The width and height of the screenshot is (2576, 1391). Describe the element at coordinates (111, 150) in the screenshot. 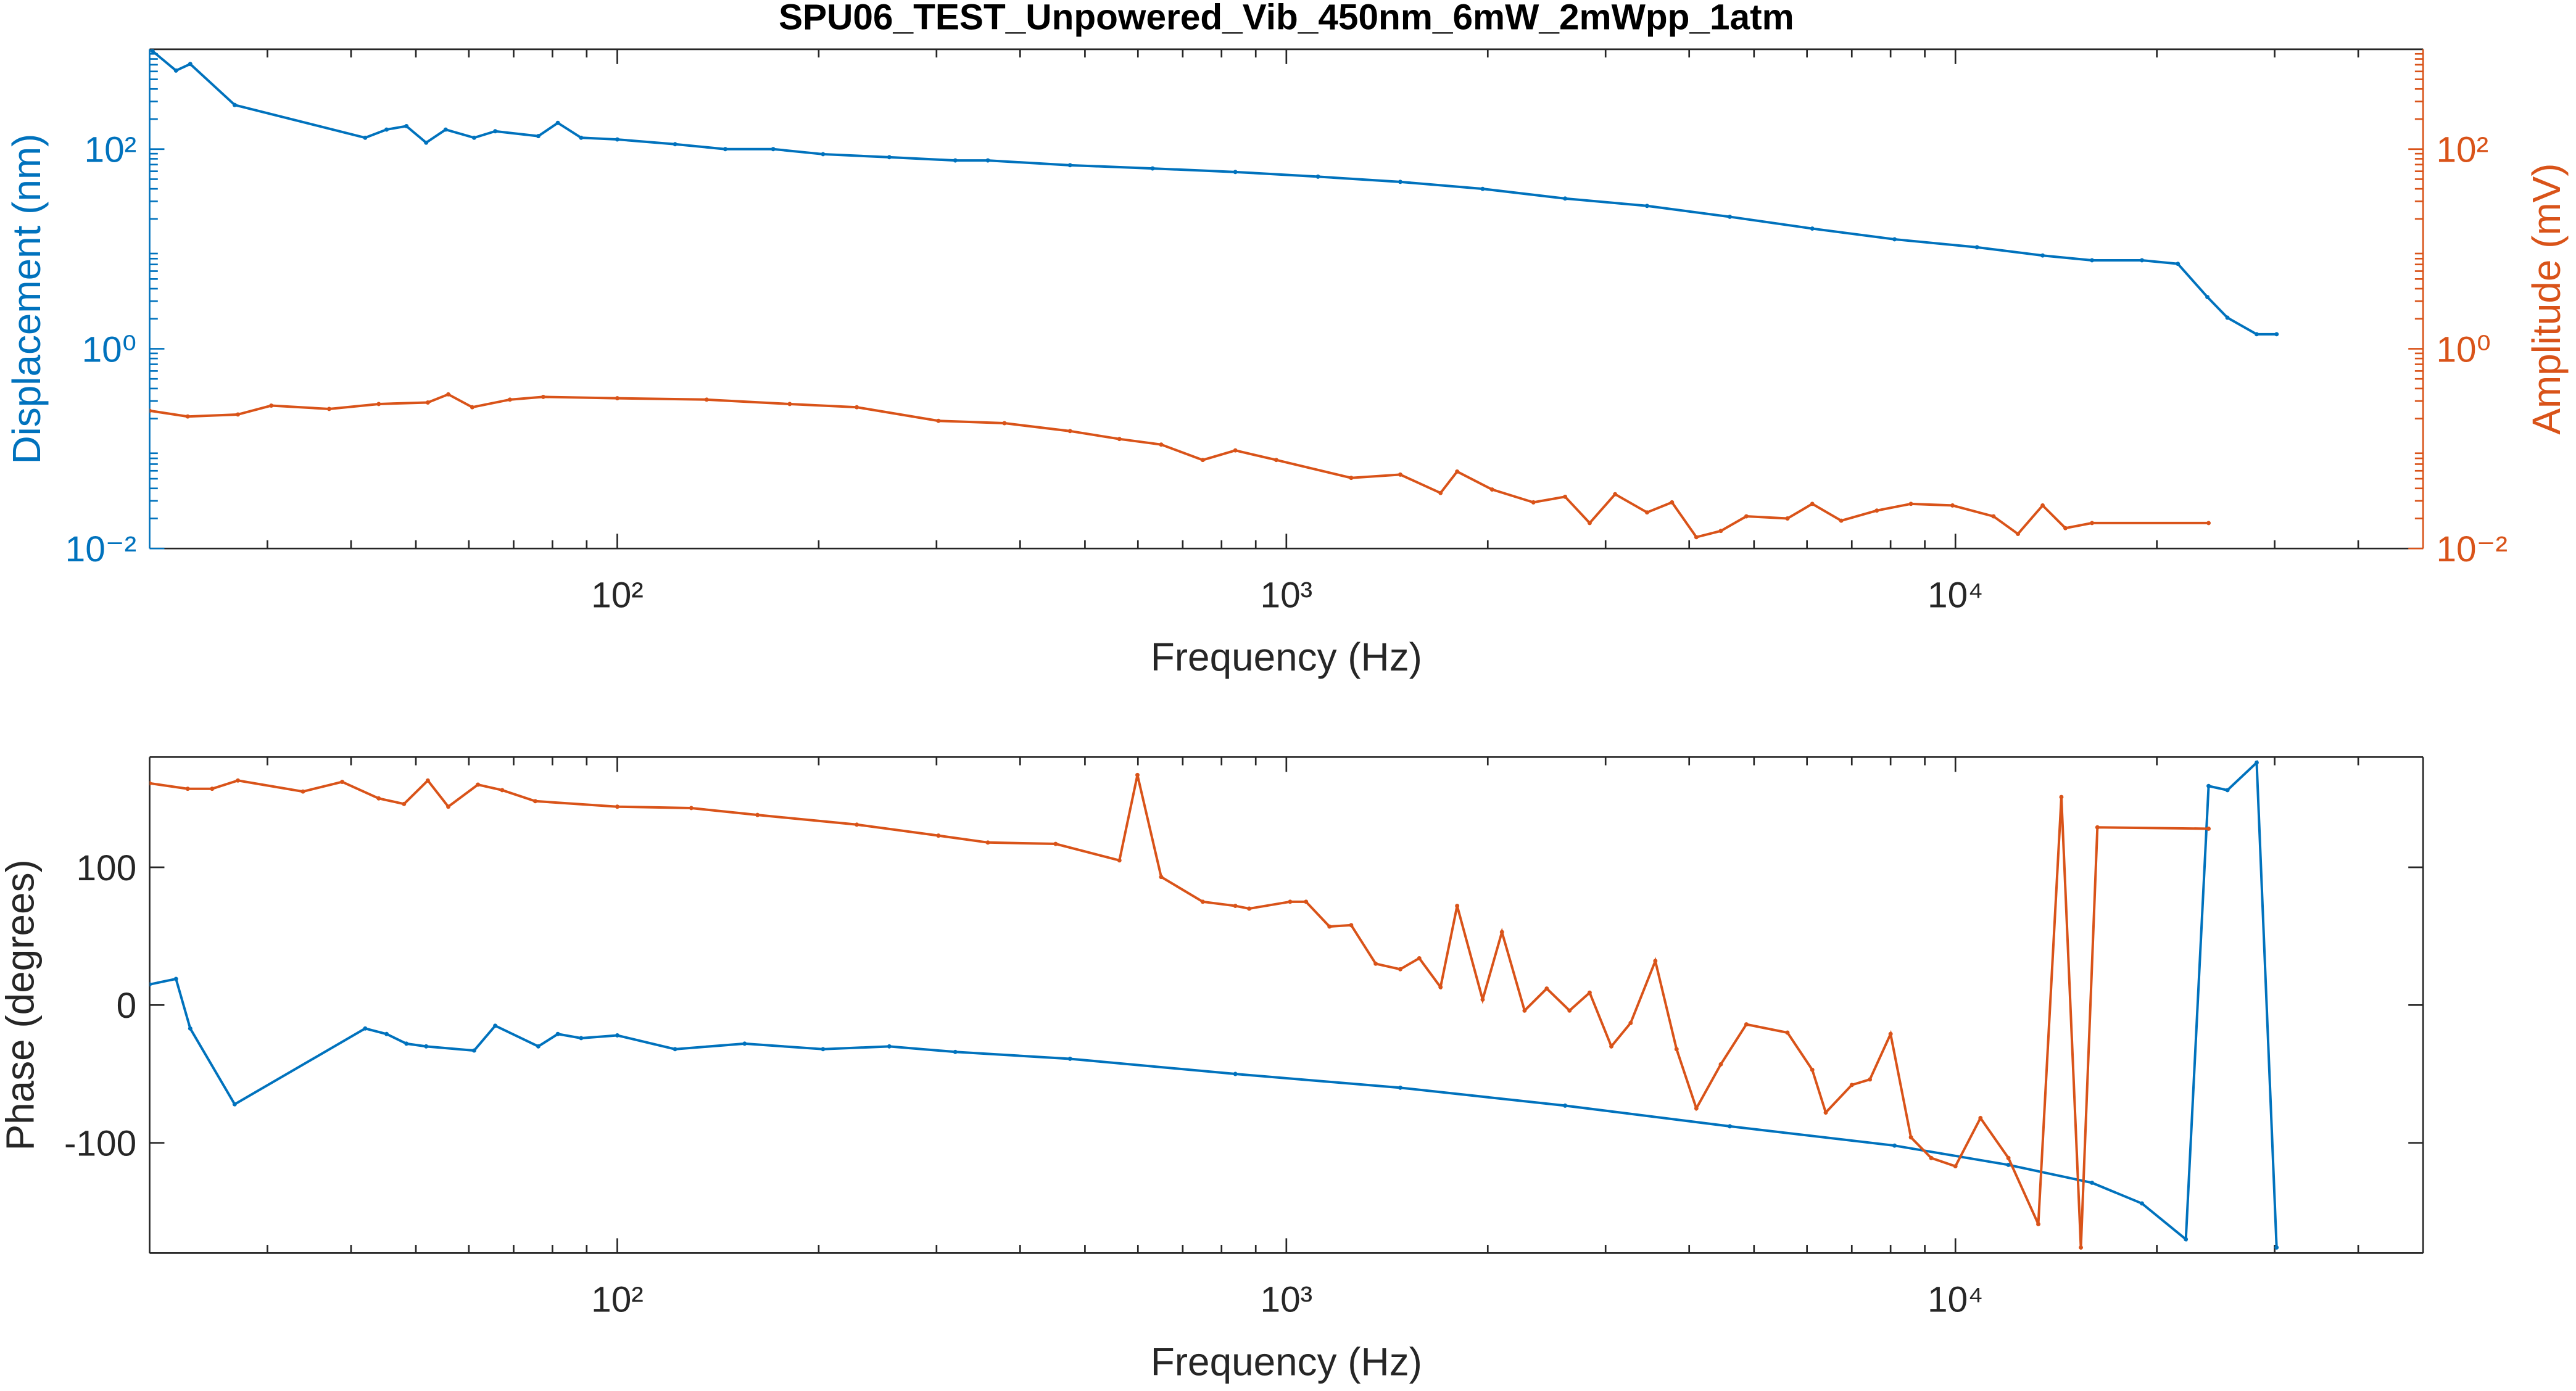

I see `y-tick-label: 10²` at that location.